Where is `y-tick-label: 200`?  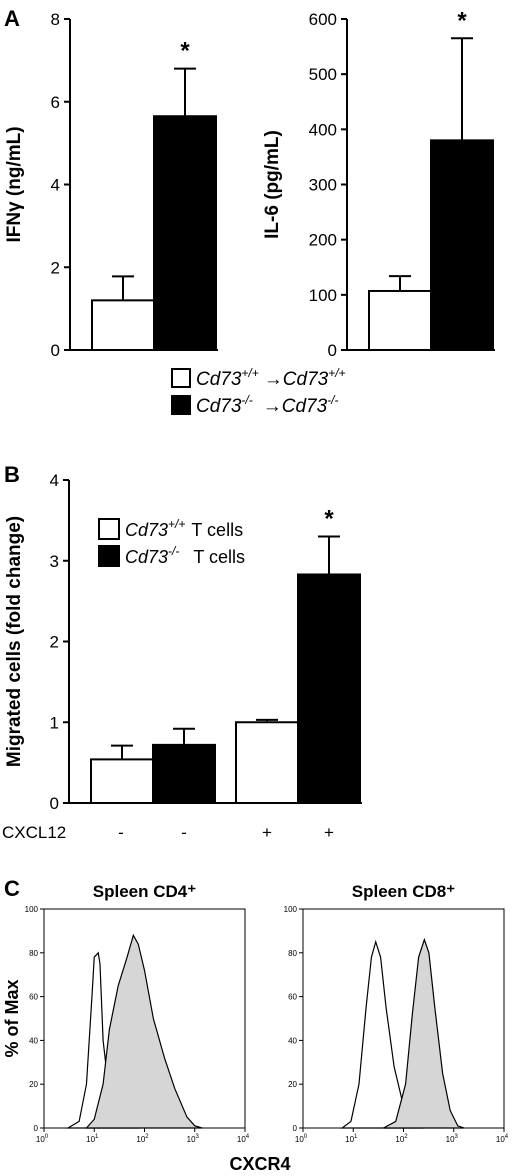 y-tick-label: 200 is located at coordinates (323, 240).